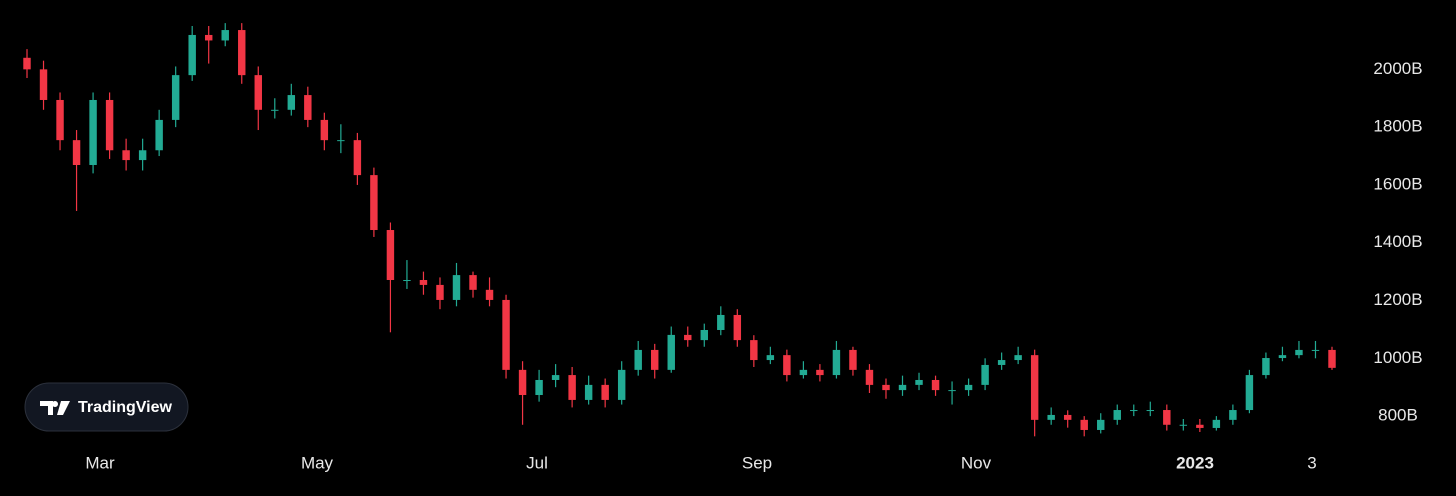 Image resolution: width=1456 pixels, height=496 pixels. What do you see at coordinates (1397, 241) in the screenshot?
I see `y-tick-label: 1400B` at bounding box center [1397, 241].